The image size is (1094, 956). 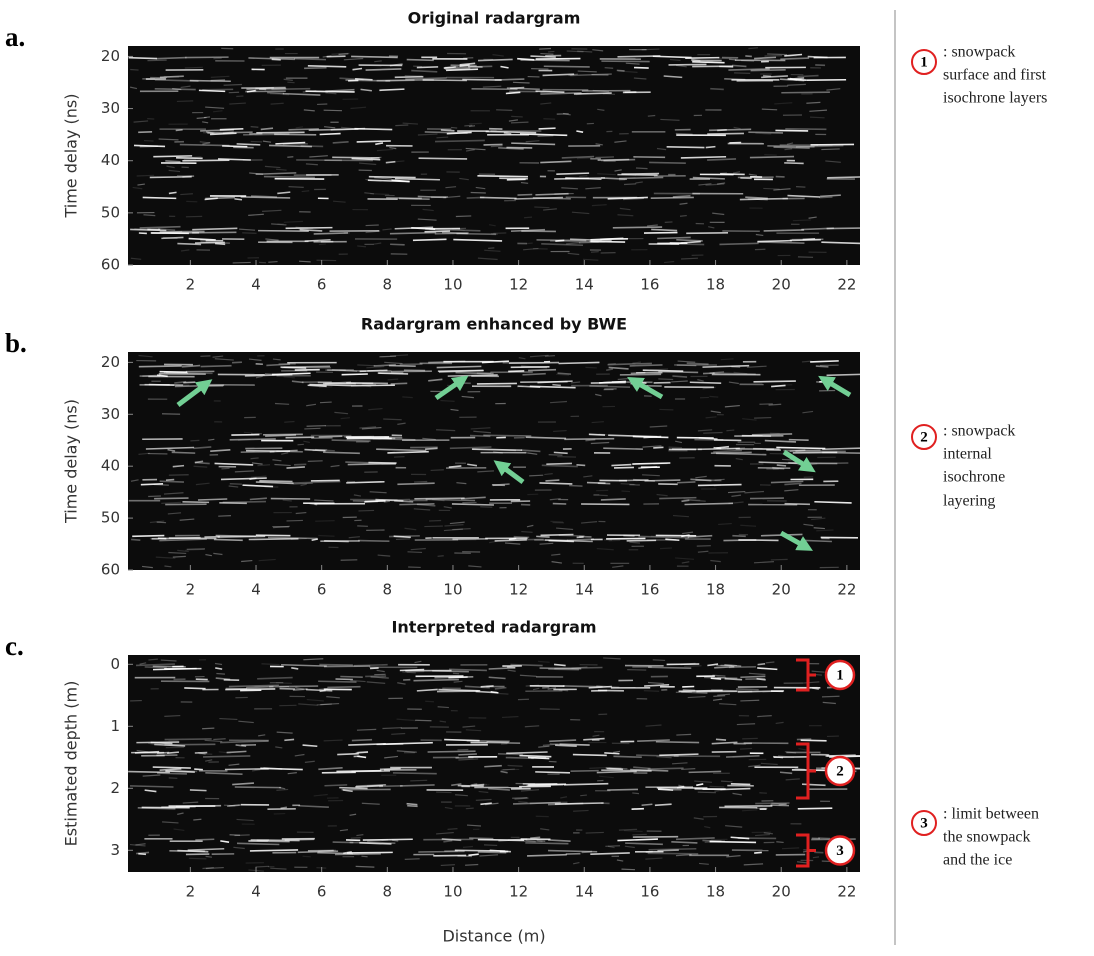 What do you see at coordinates (452, 590) in the screenshot?
I see `x-tick-label: 10` at bounding box center [452, 590].